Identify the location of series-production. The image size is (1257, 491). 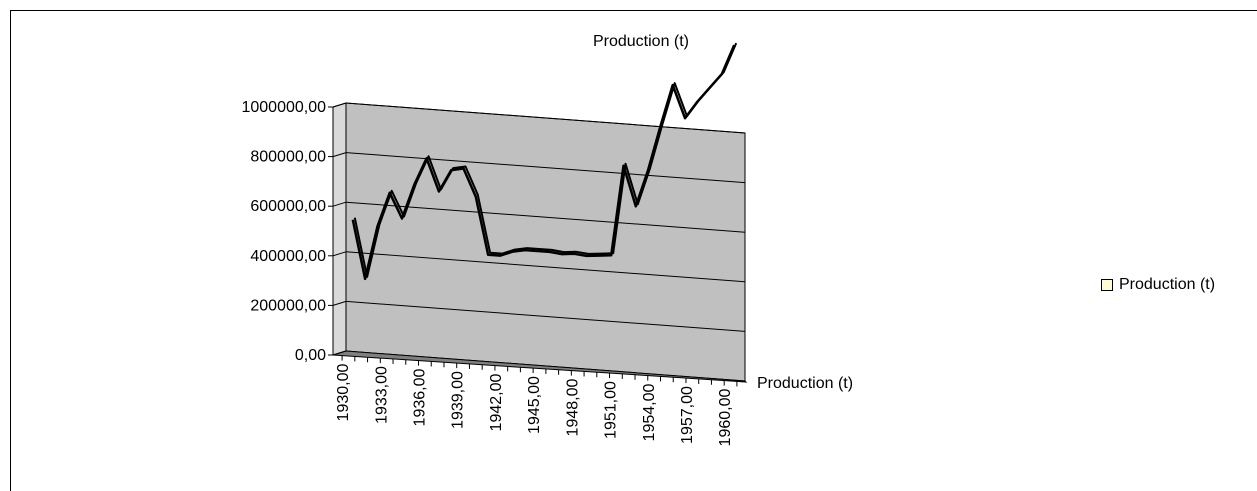
(544, 161).